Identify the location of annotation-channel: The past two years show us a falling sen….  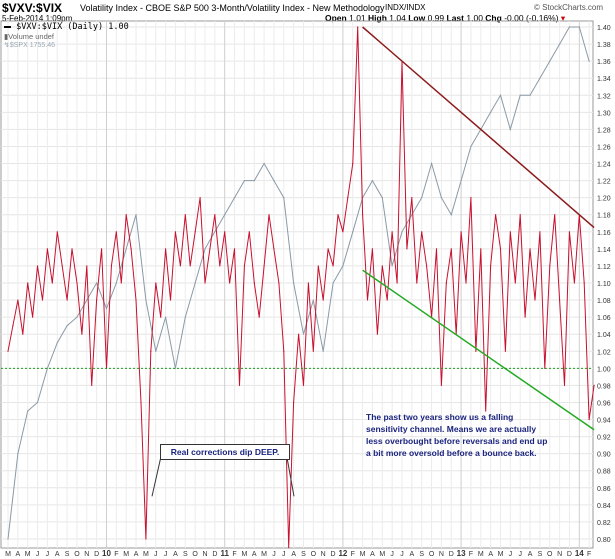
(457, 435).